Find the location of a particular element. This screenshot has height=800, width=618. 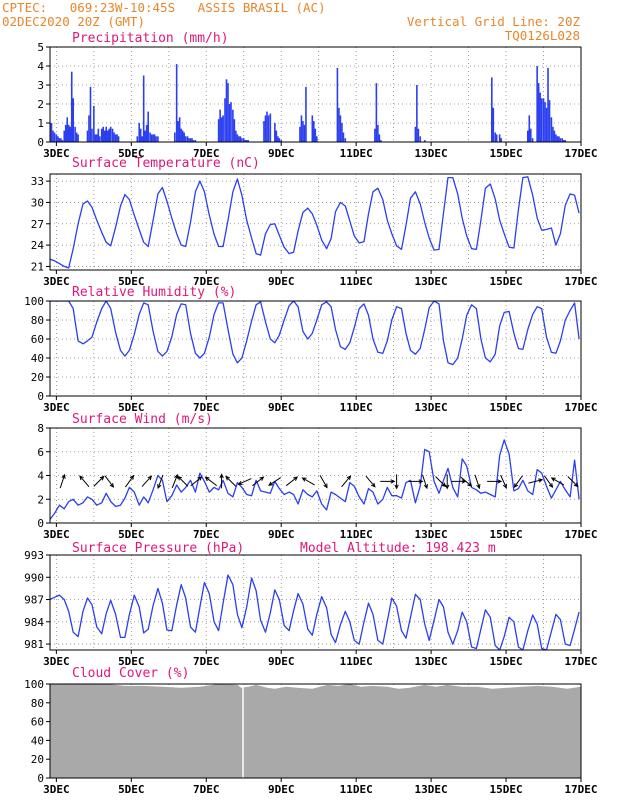

x-tick-label: 11DEC is located at coordinates (356, 281).